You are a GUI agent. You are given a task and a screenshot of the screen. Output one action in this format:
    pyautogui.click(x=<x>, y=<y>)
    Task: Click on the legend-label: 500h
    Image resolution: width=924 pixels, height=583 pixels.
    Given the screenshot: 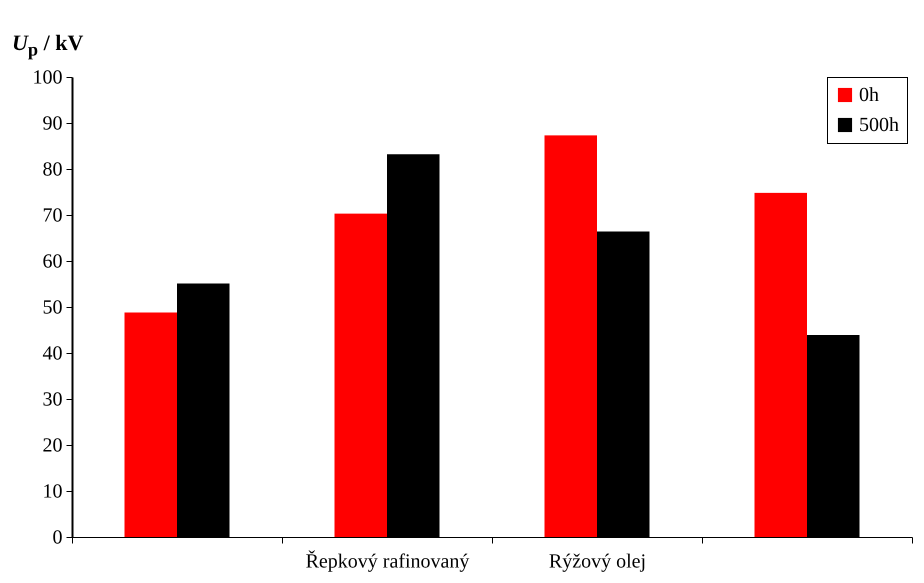 What is the action you would take?
    pyautogui.click(x=879, y=125)
    